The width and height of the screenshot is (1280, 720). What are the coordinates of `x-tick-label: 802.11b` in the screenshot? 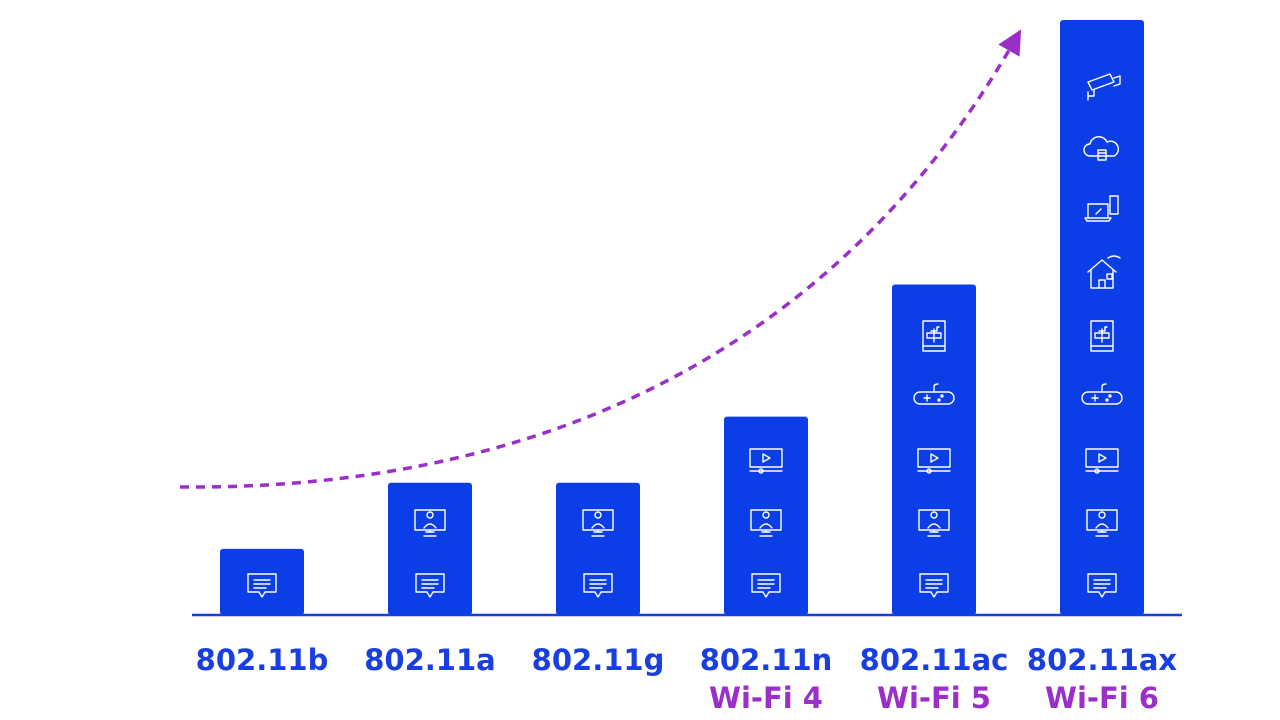 It's located at (262, 660).